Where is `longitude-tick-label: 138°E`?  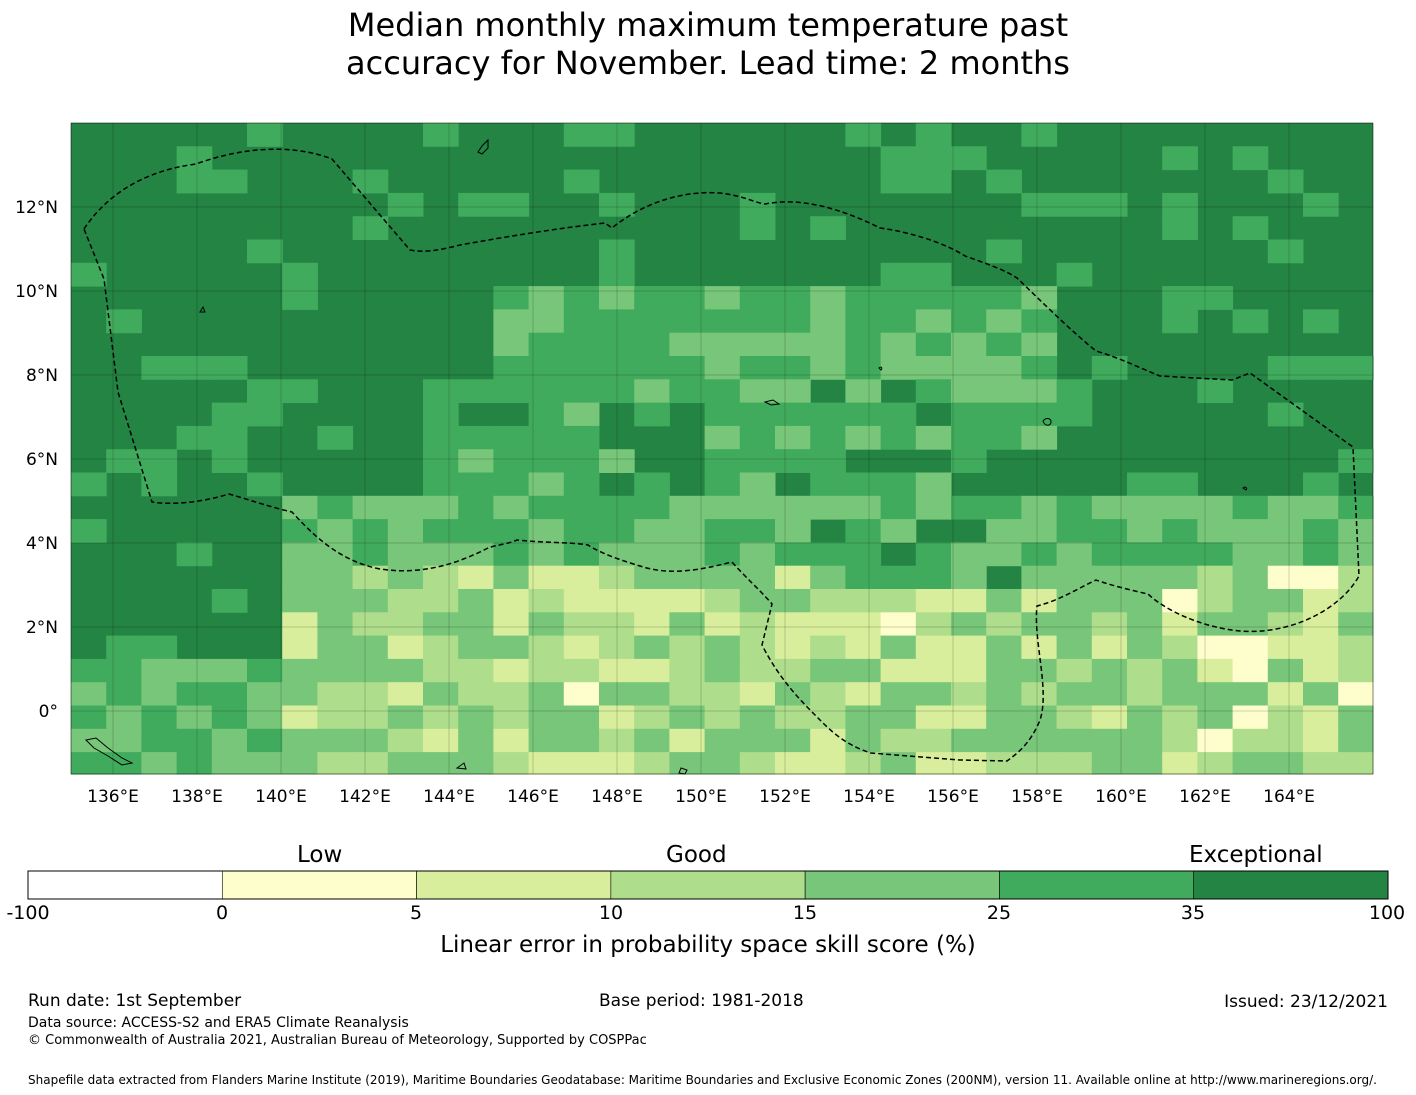
longitude-tick-label: 138°E is located at coordinates (197, 797).